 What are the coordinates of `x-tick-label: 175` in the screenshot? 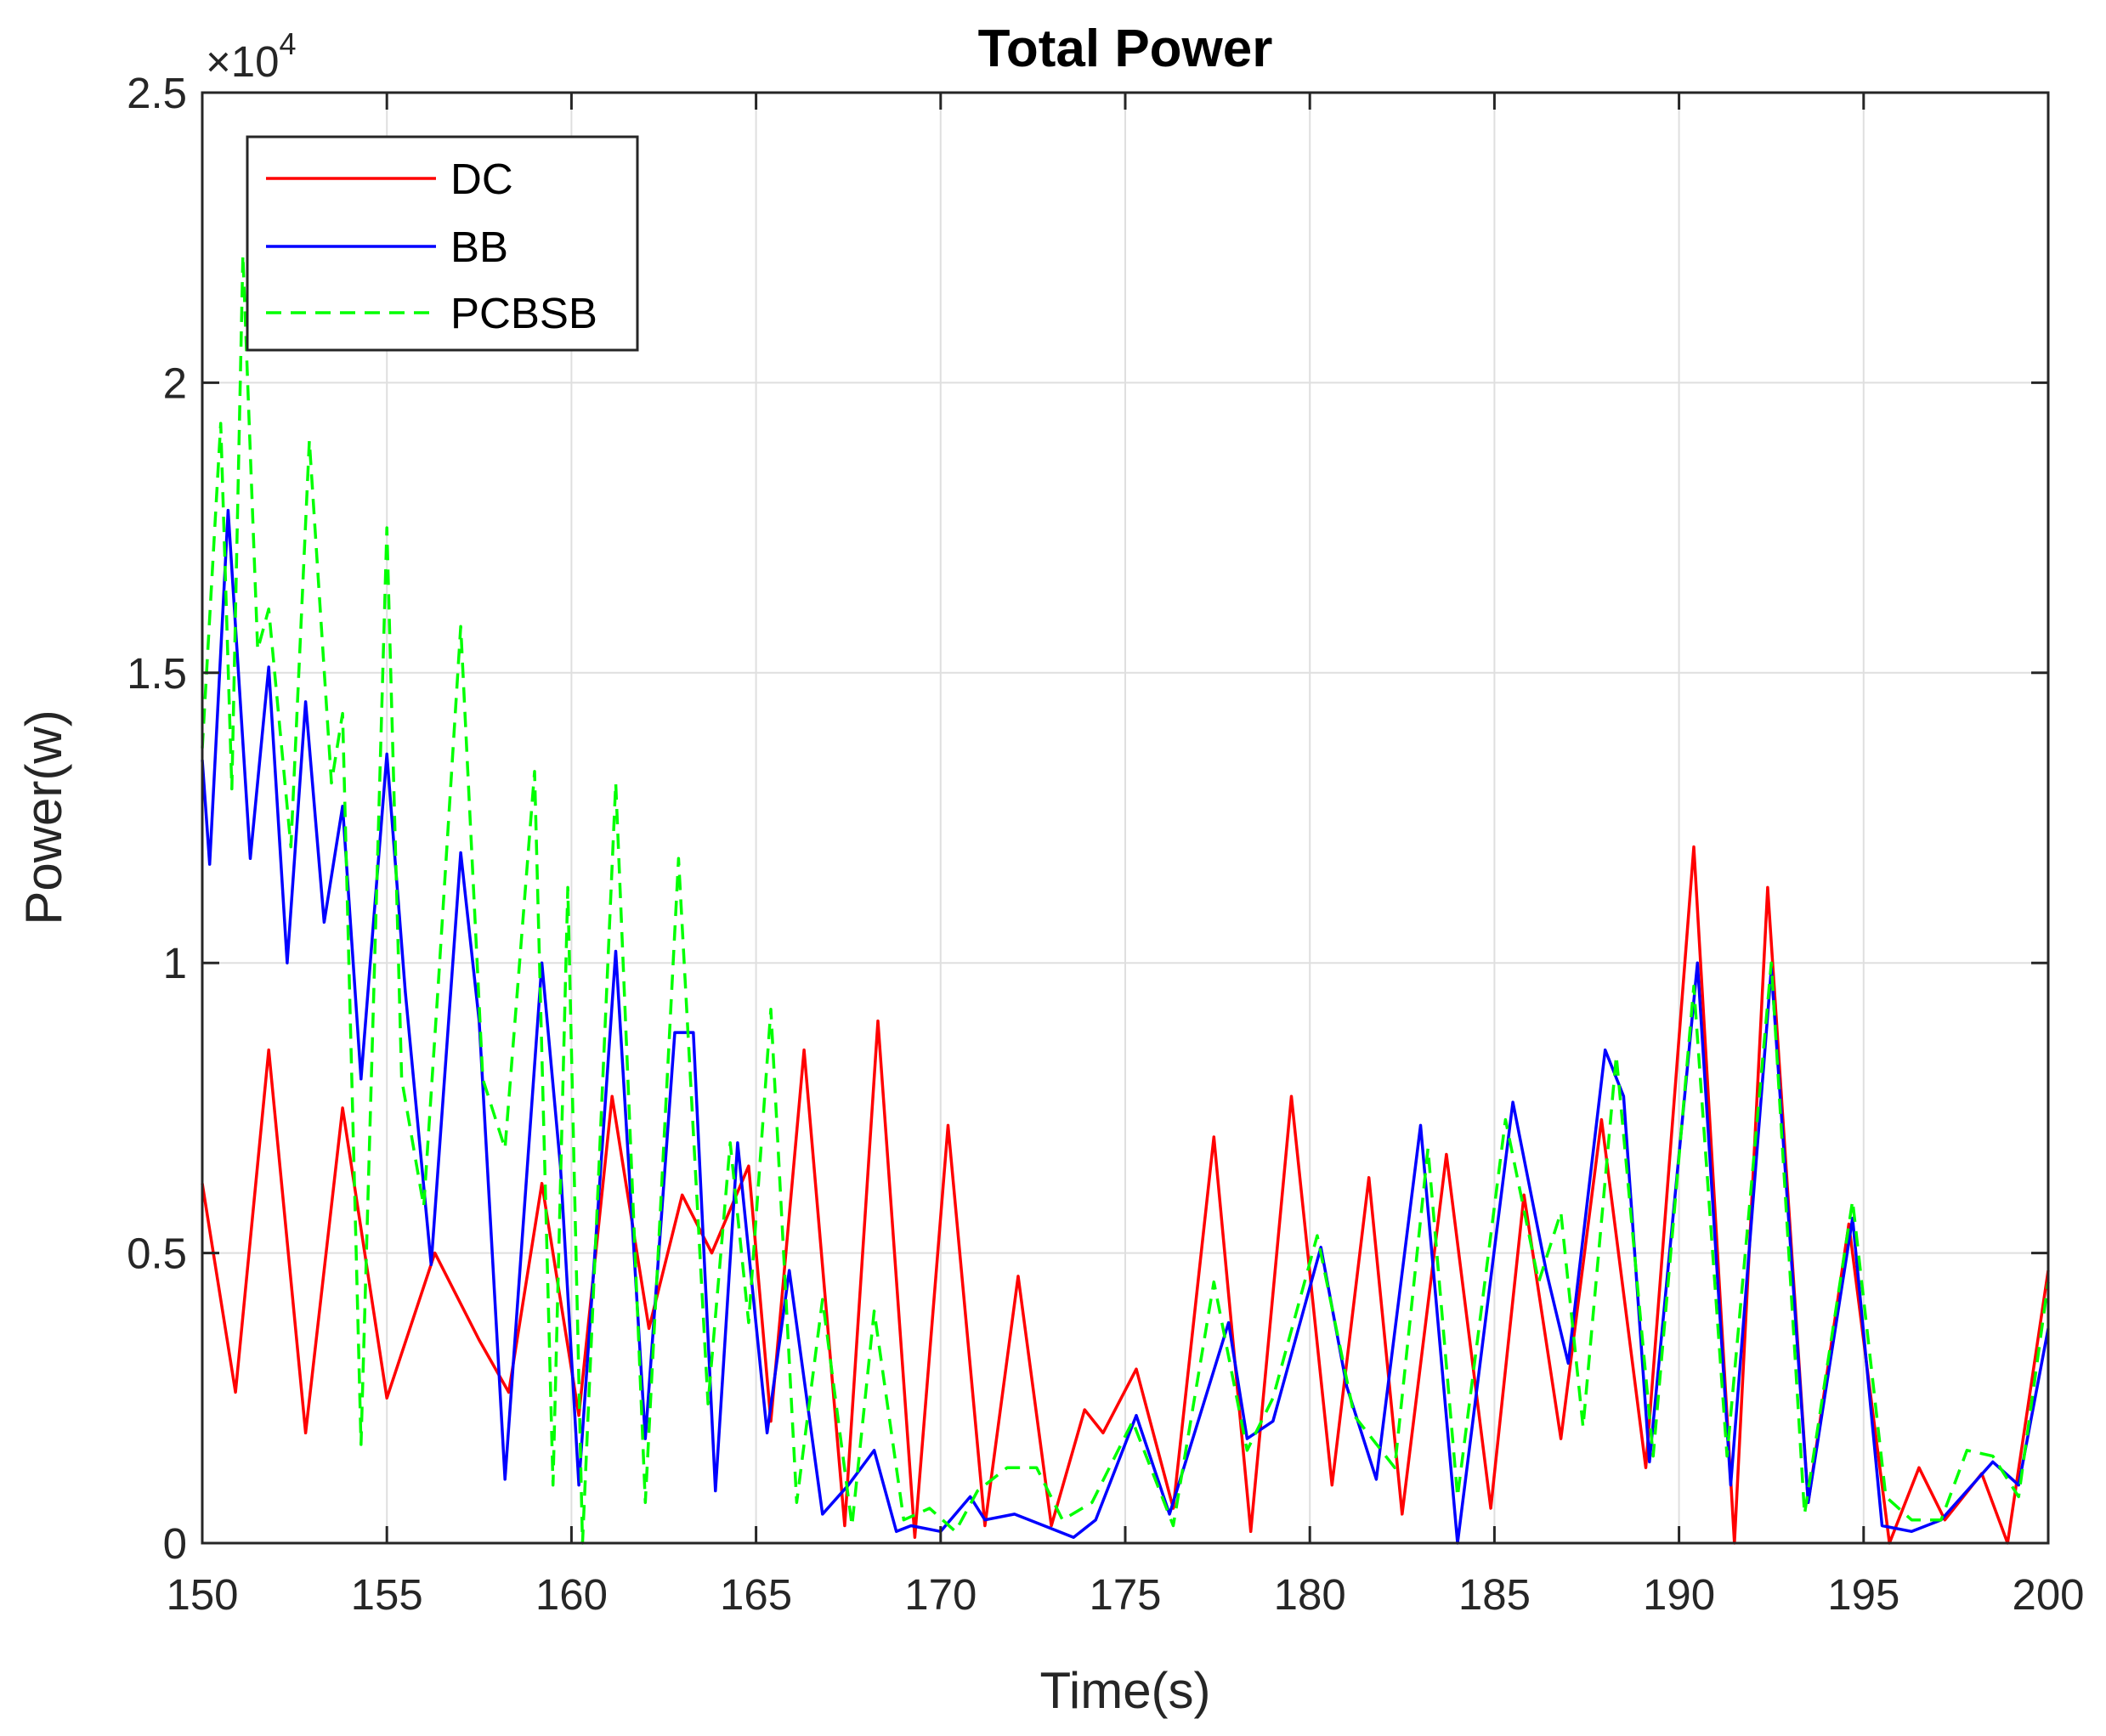 It's located at (1125, 1595).